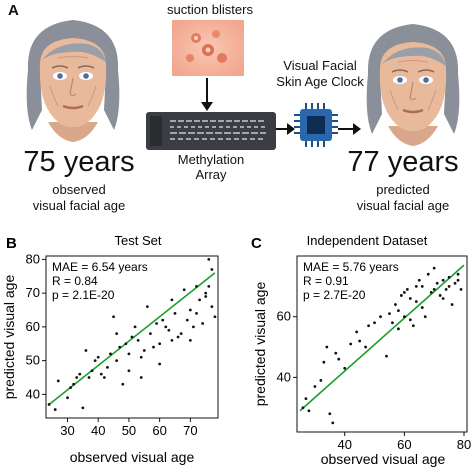 The image size is (474, 468). I want to click on array-label-line2: Array, so click(211, 174).